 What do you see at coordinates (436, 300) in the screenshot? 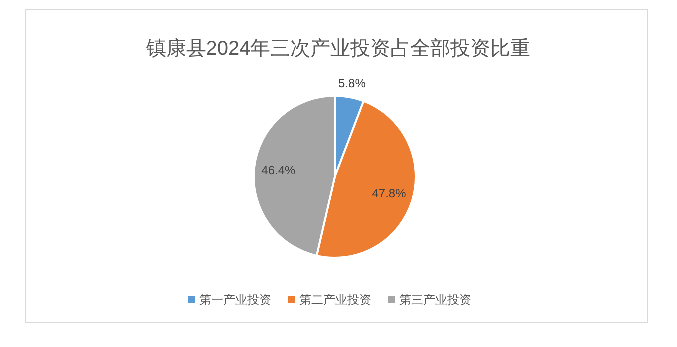
I see `legend-label: 第三产业投资` at bounding box center [436, 300].